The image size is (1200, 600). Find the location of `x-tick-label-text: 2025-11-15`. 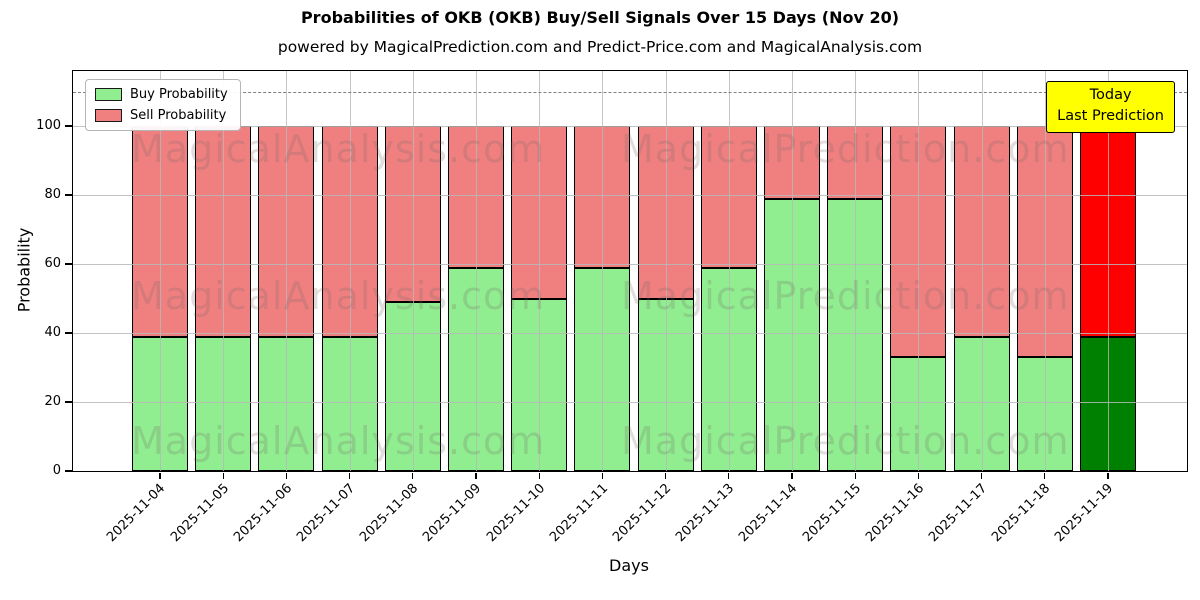

x-tick-label-text: 2025-11-15 is located at coordinates (831, 513).